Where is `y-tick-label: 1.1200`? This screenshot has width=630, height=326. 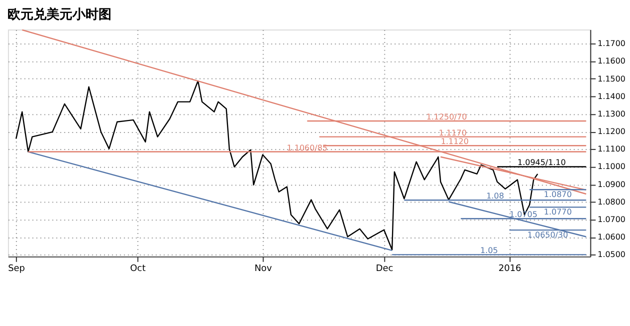 y-tick-label: 1.1200 is located at coordinates (612, 131).